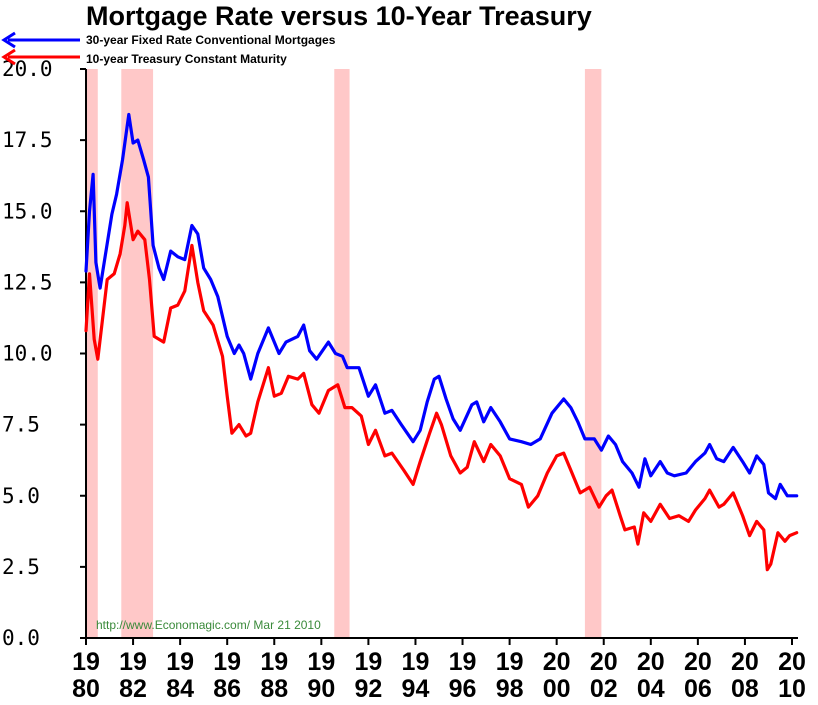 This screenshot has height=705, width=818. I want to click on chart-title: Mortgage Rate versus 10-Year Treasury, so click(339, 16).